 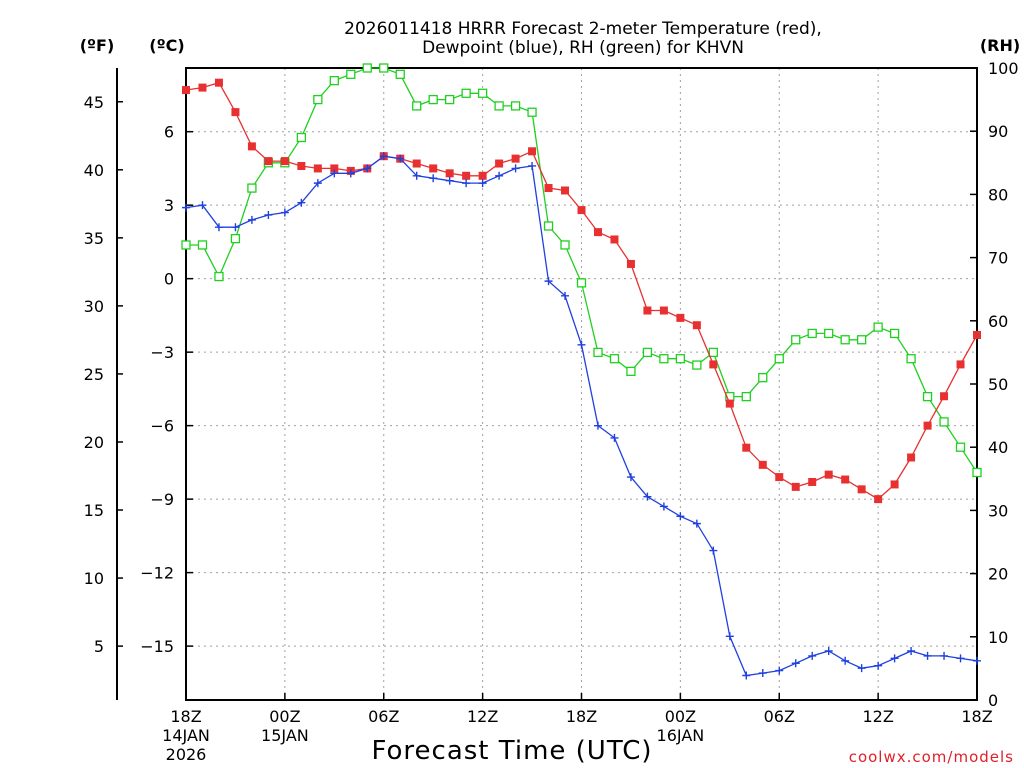 I want to click on rh-tick-label: 90, so click(x=998, y=131).